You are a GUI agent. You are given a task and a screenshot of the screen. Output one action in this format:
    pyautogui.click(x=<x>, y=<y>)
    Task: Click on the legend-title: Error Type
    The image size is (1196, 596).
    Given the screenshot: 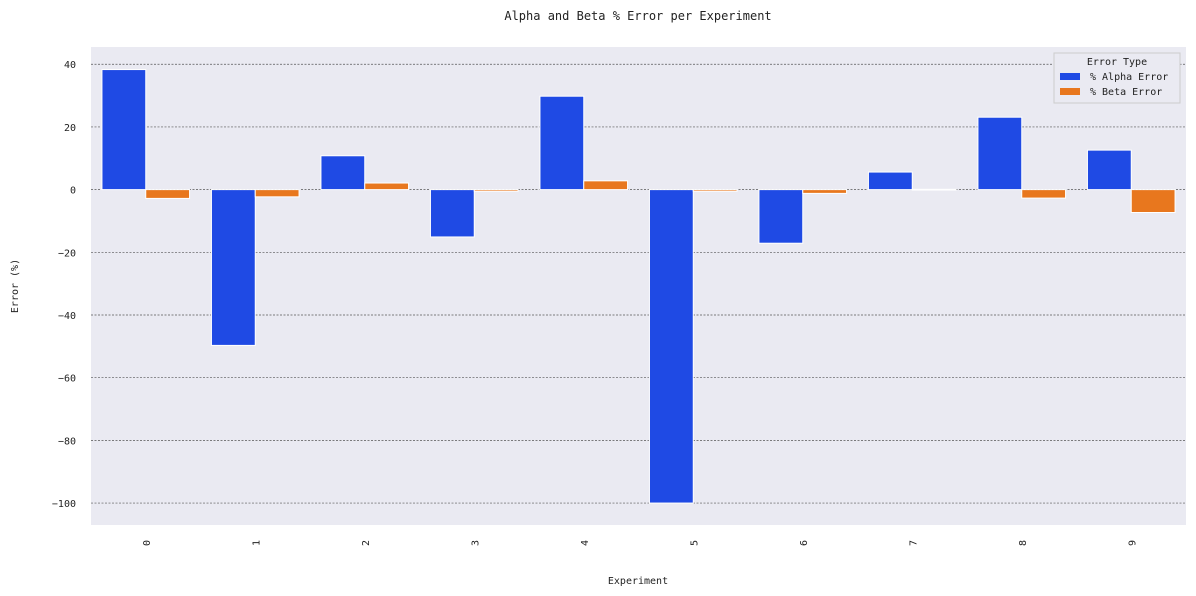 What is the action you would take?
    pyautogui.click(x=1117, y=62)
    